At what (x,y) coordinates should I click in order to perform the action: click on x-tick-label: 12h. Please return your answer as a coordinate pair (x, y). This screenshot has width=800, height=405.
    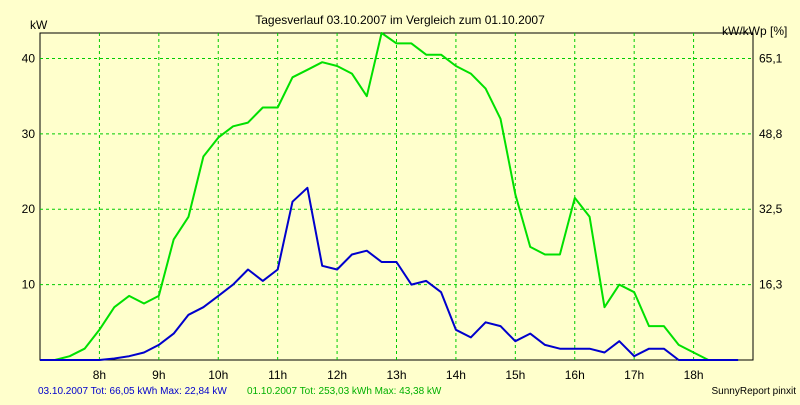
    Looking at the image, I should click on (337, 375).